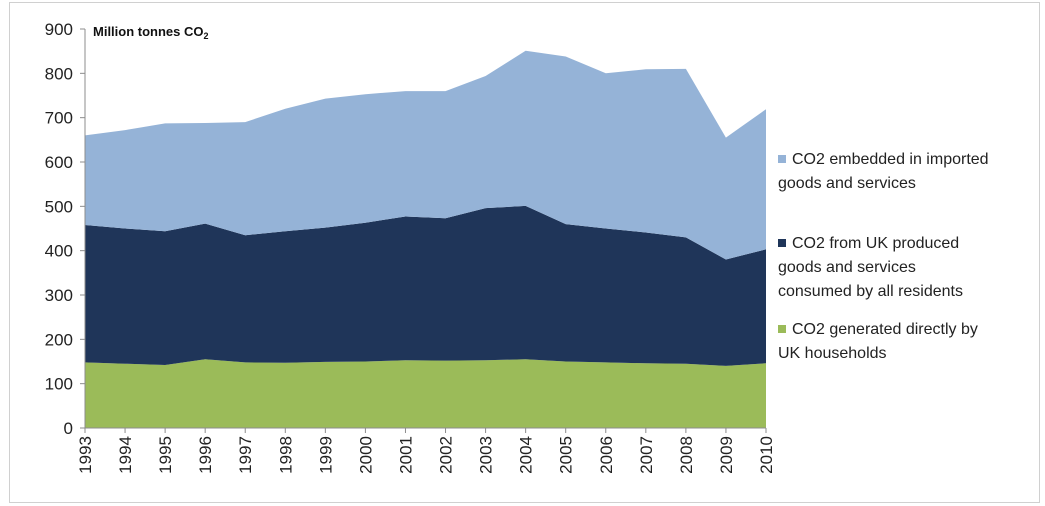  Describe the element at coordinates (59, 384) in the screenshot. I see `y-tick-label: 100` at that location.